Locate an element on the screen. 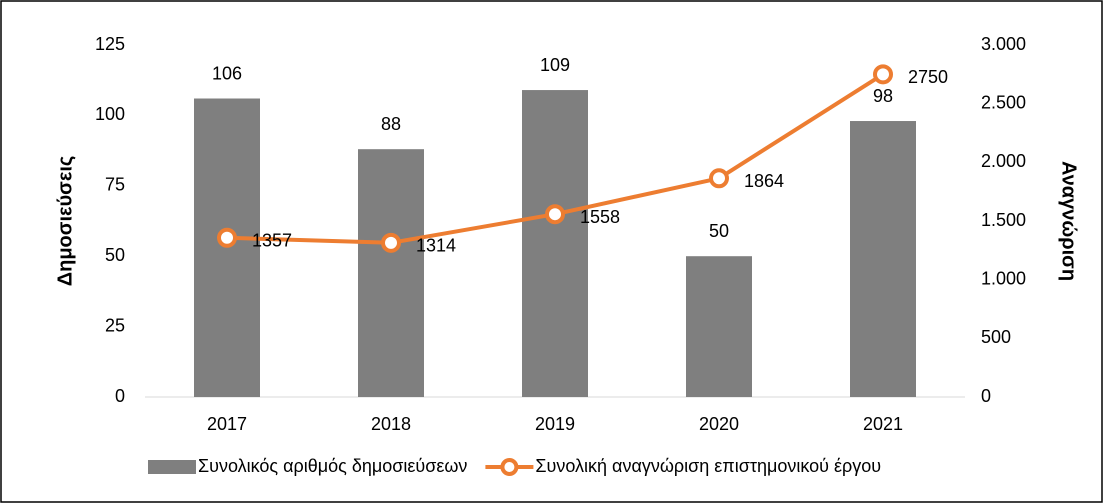 The height and width of the screenshot is (504, 1104). y2-tick-label: 1.500 is located at coordinates (1003, 220).